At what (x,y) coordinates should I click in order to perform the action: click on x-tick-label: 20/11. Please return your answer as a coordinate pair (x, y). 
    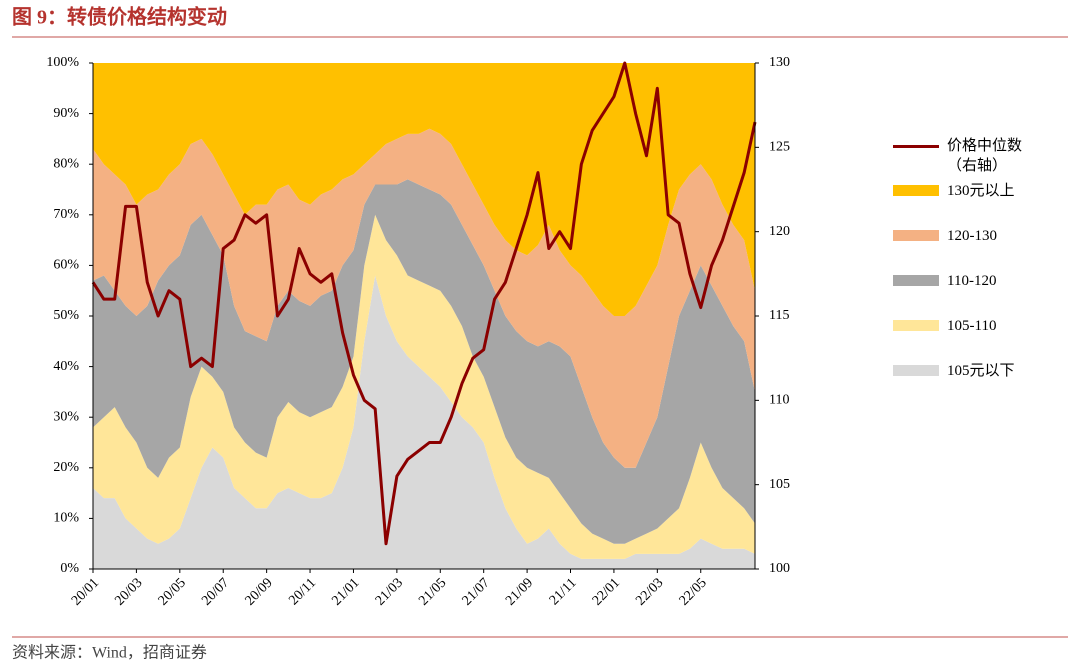
    Looking at the image, I should click on (302, 591).